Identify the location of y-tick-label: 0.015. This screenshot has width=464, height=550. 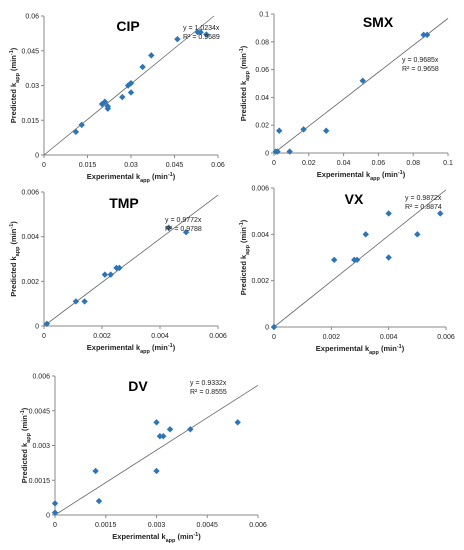
(30, 121).